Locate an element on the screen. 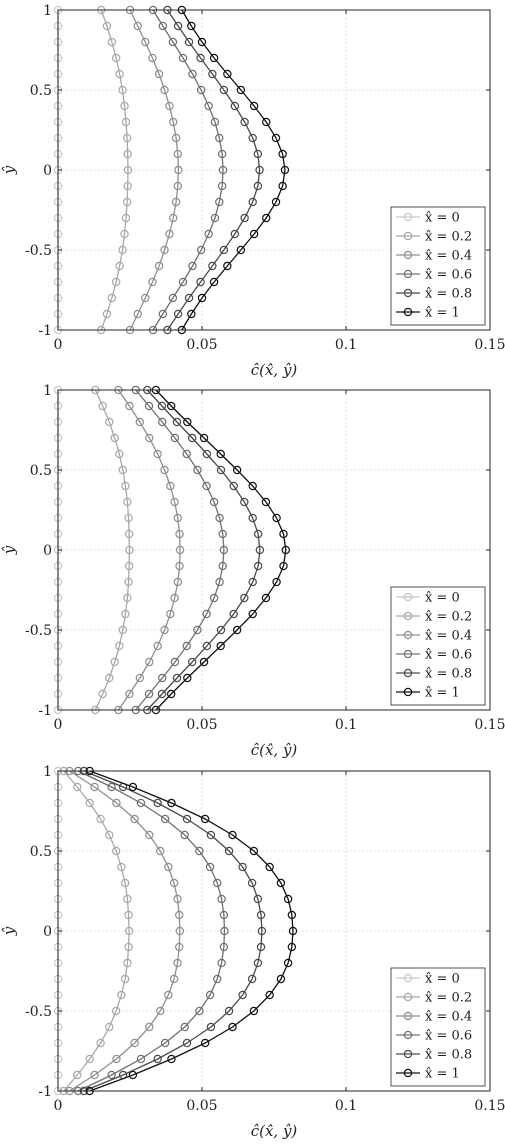 The width and height of the screenshot is (505, 1144). legend-label: x̂ = 0.4 is located at coordinates (448, 1017).